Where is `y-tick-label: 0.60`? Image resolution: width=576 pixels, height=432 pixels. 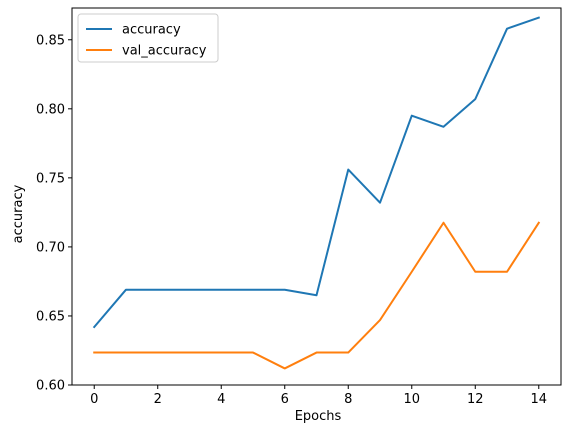 y-tick-label: 0.60 is located at coordinates (50, 386).